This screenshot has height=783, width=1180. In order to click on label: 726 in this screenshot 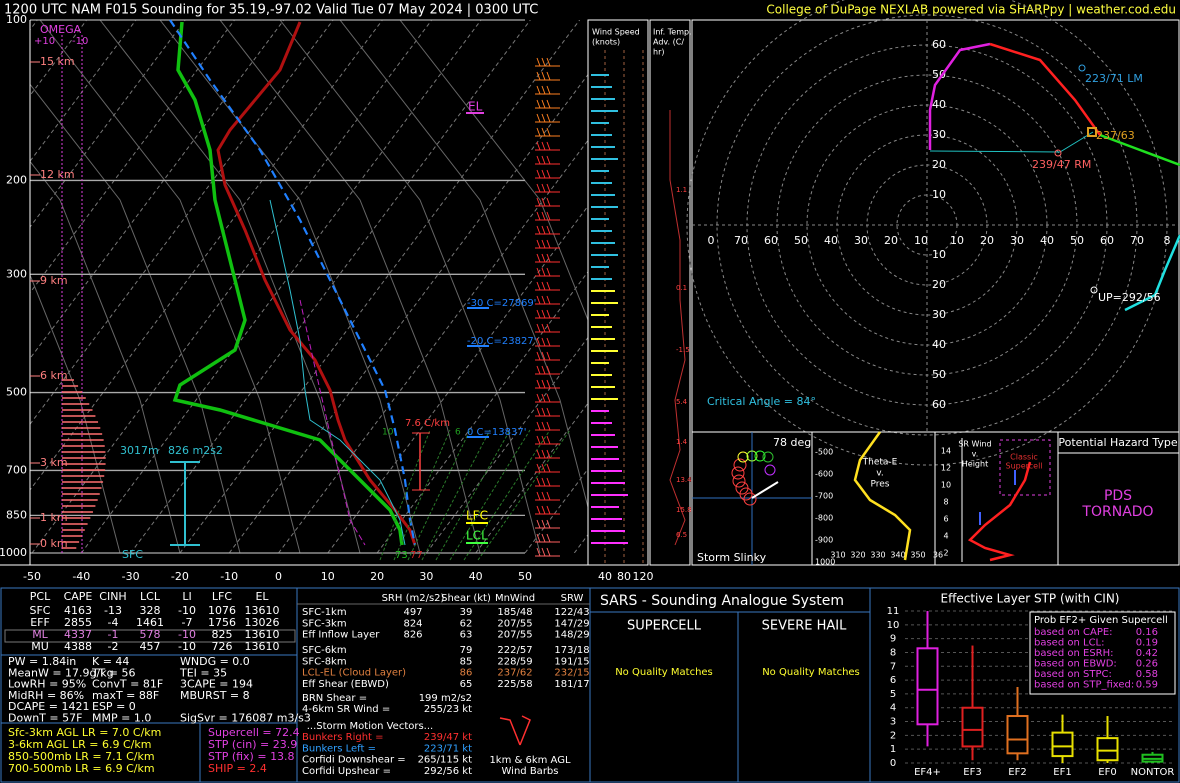, I will do `click(222, 646)`.